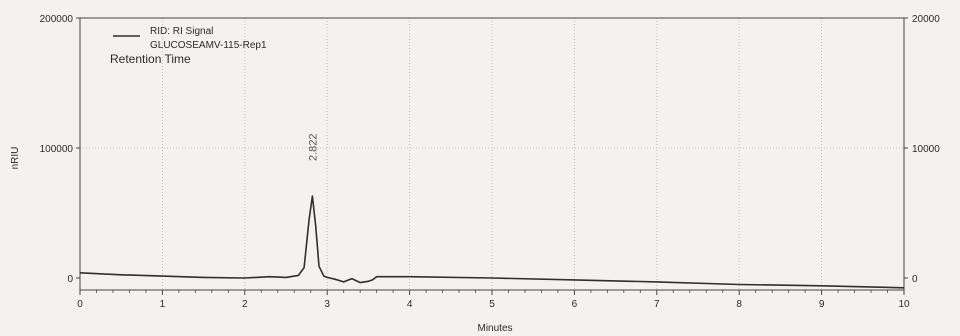 This screenshot has height=336, width=960. What do you see at coordinates (410, 304) in the screenshot?
I see `x-tick-label: 4` at bounding box center [410, 304].